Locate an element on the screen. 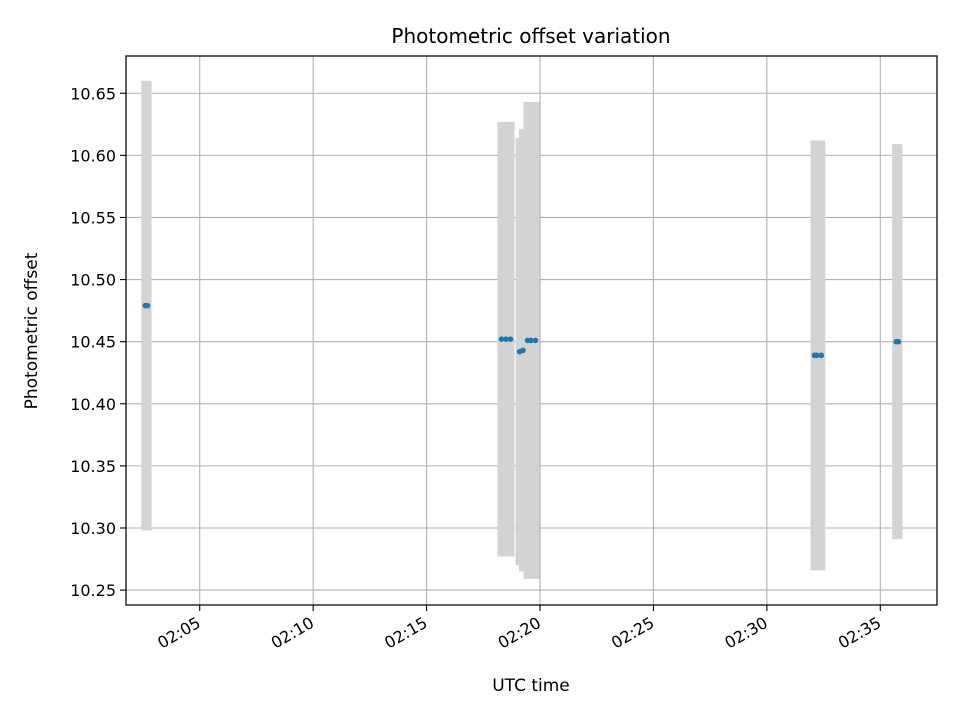 This screenshot has height=720, width=960. y-tick-label: 10.25 is located at coordinates (93, 590).